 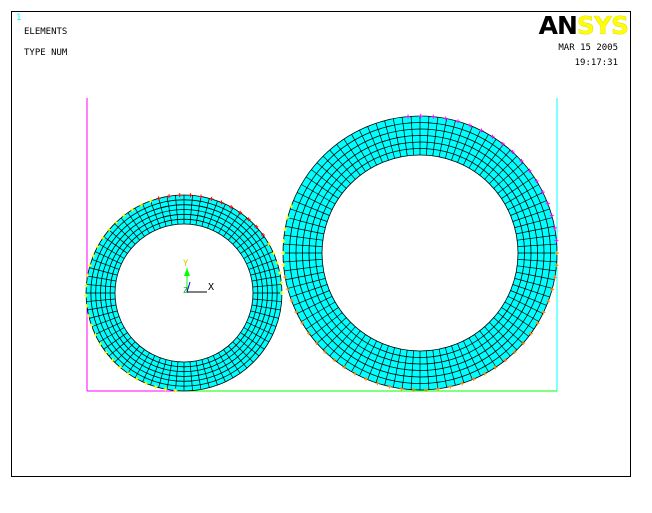 What do you see at coordinates (596, 63) in the screenshot?
I see `time-stamp: 19:17:31` at bounding box center [596, 63].